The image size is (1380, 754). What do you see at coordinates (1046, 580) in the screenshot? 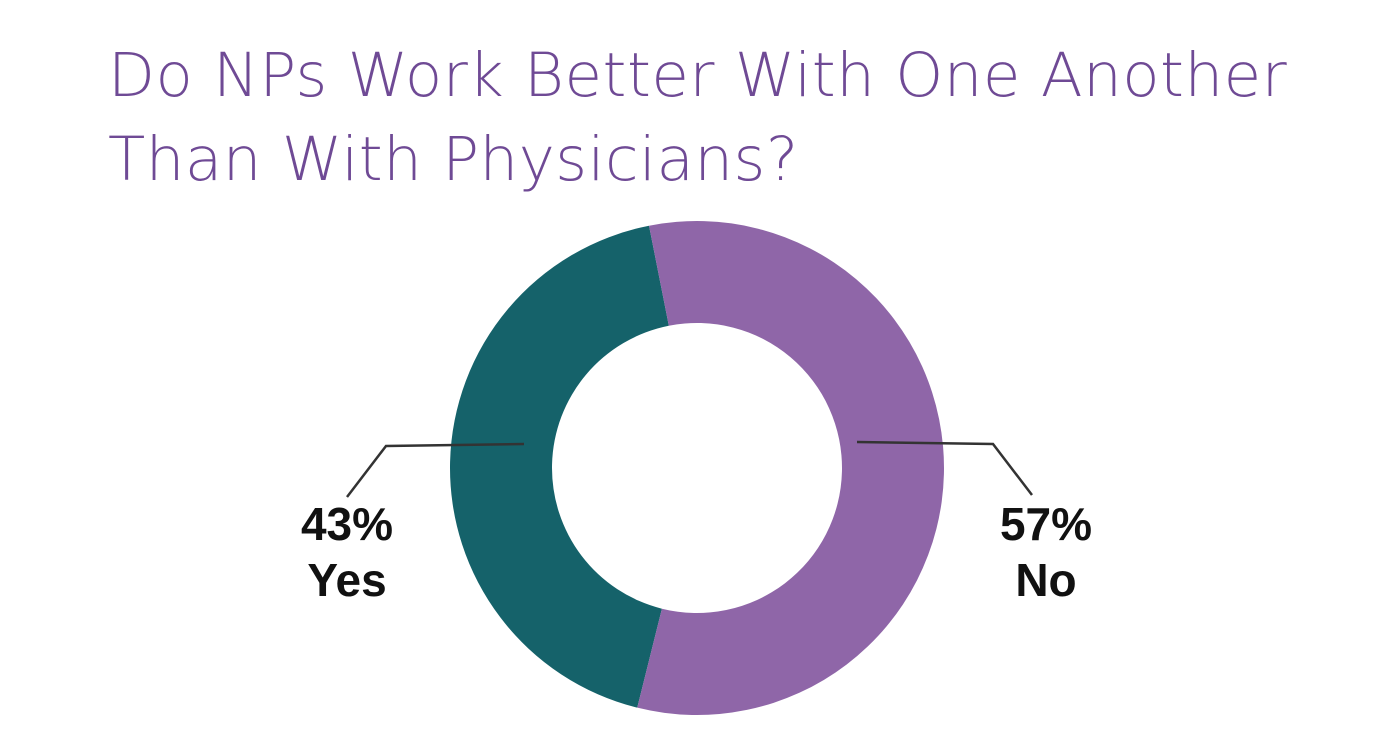
I see `no-category: No` at bounding box center [1046, 580].